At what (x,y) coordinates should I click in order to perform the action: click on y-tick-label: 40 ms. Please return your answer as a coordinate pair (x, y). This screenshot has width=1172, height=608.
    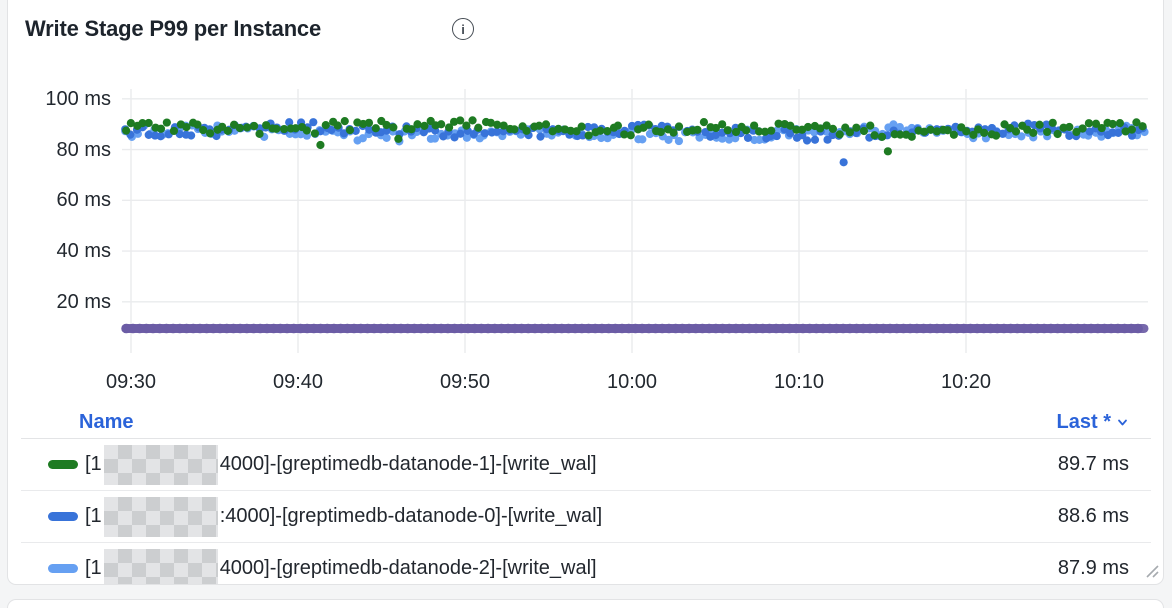
    Looking at the image, I should click on (83, 251).